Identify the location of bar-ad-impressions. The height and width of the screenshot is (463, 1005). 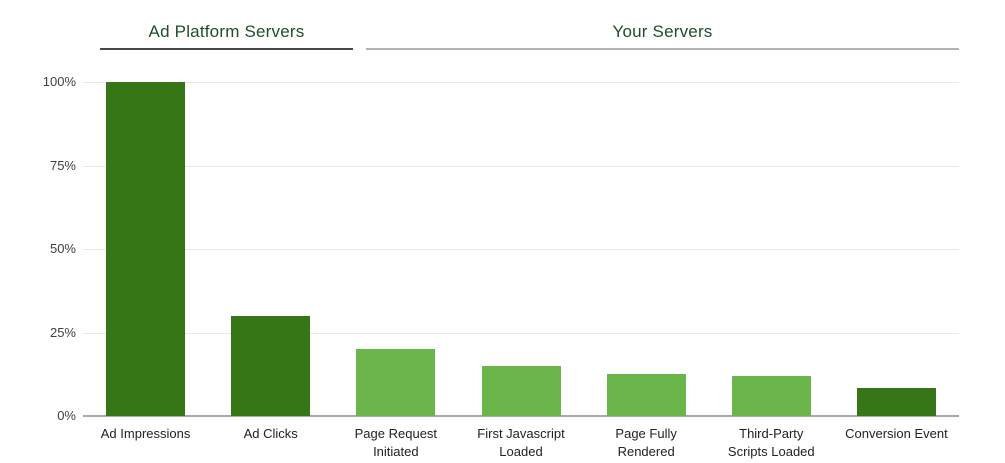
(146, 249).